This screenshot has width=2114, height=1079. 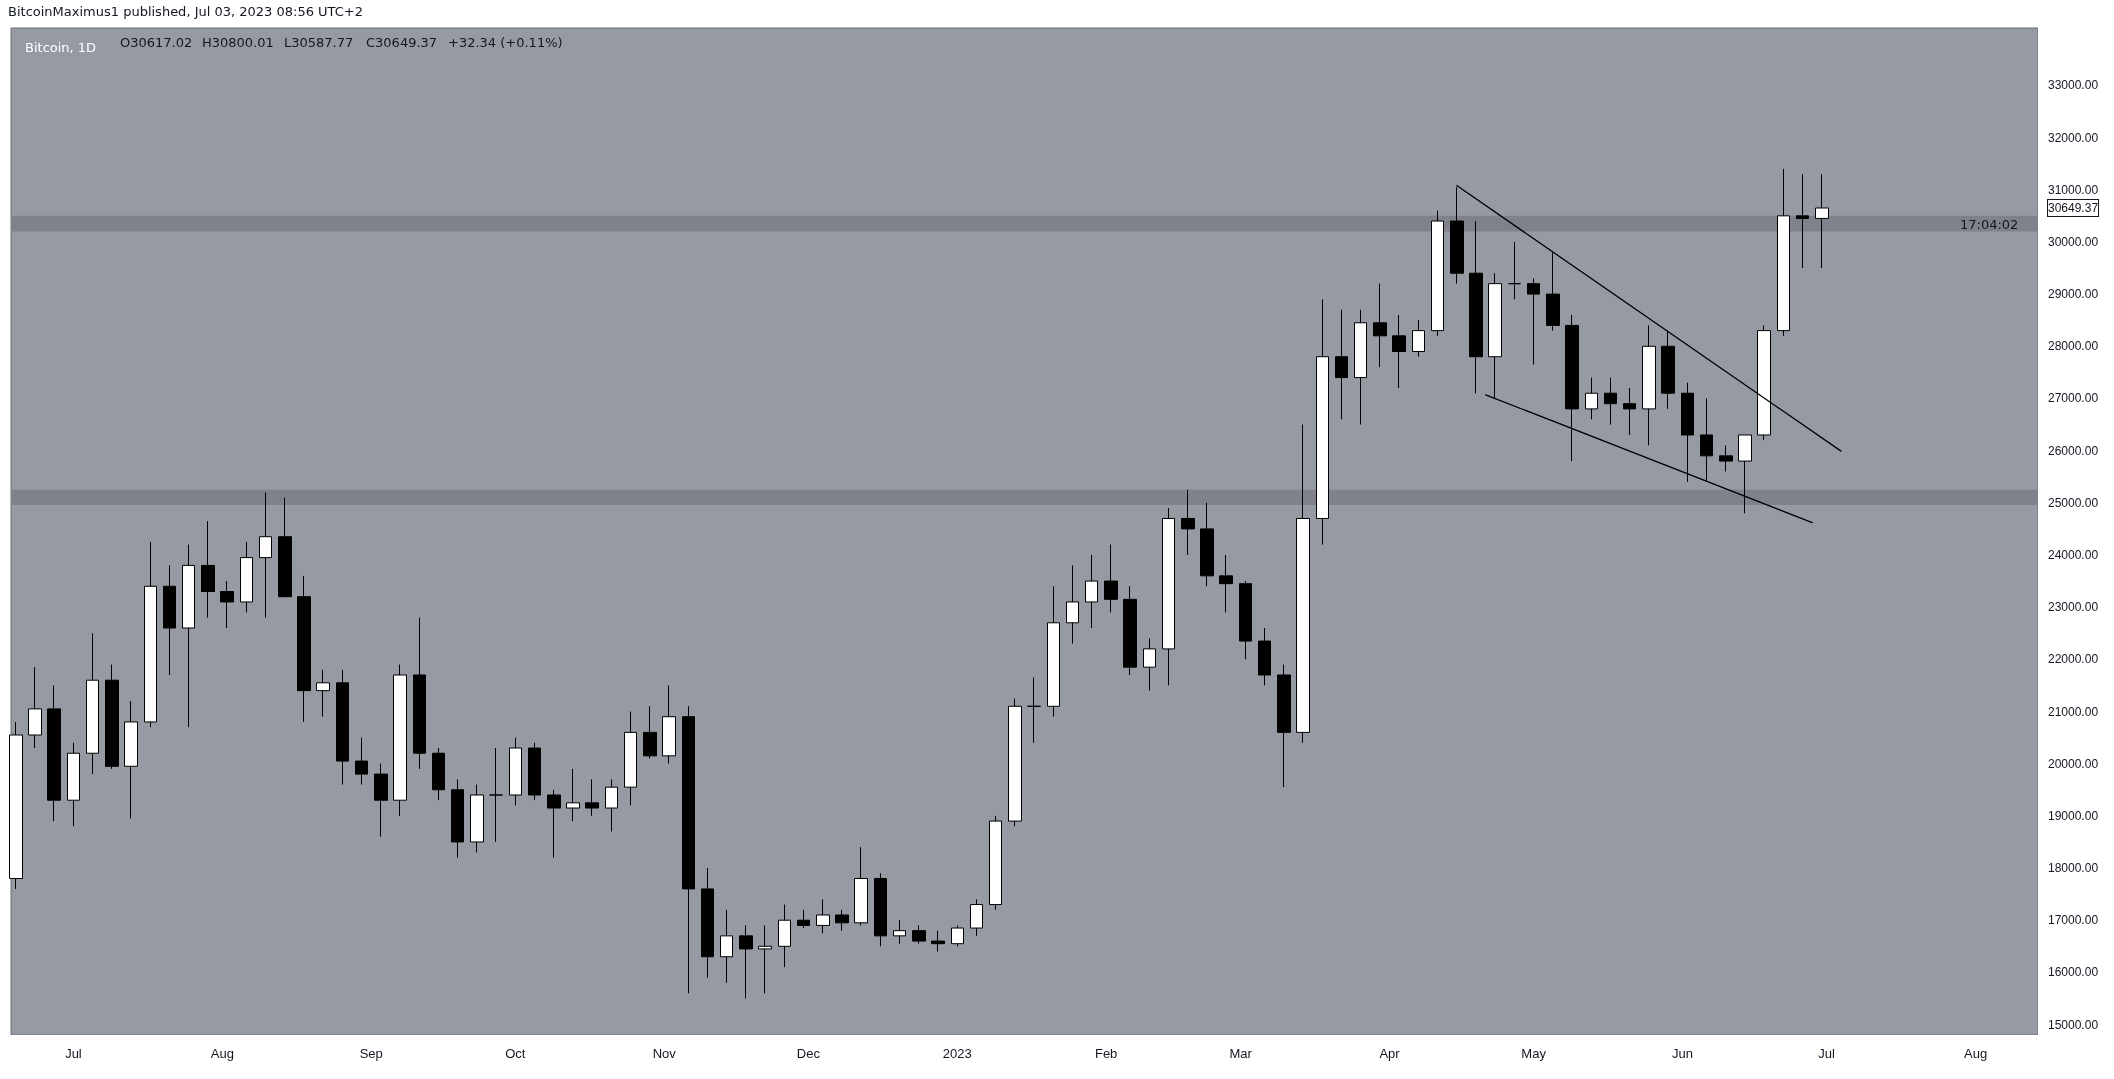 I want to click on y-tick-label: 21000.00, so click(x=2073, y=711).